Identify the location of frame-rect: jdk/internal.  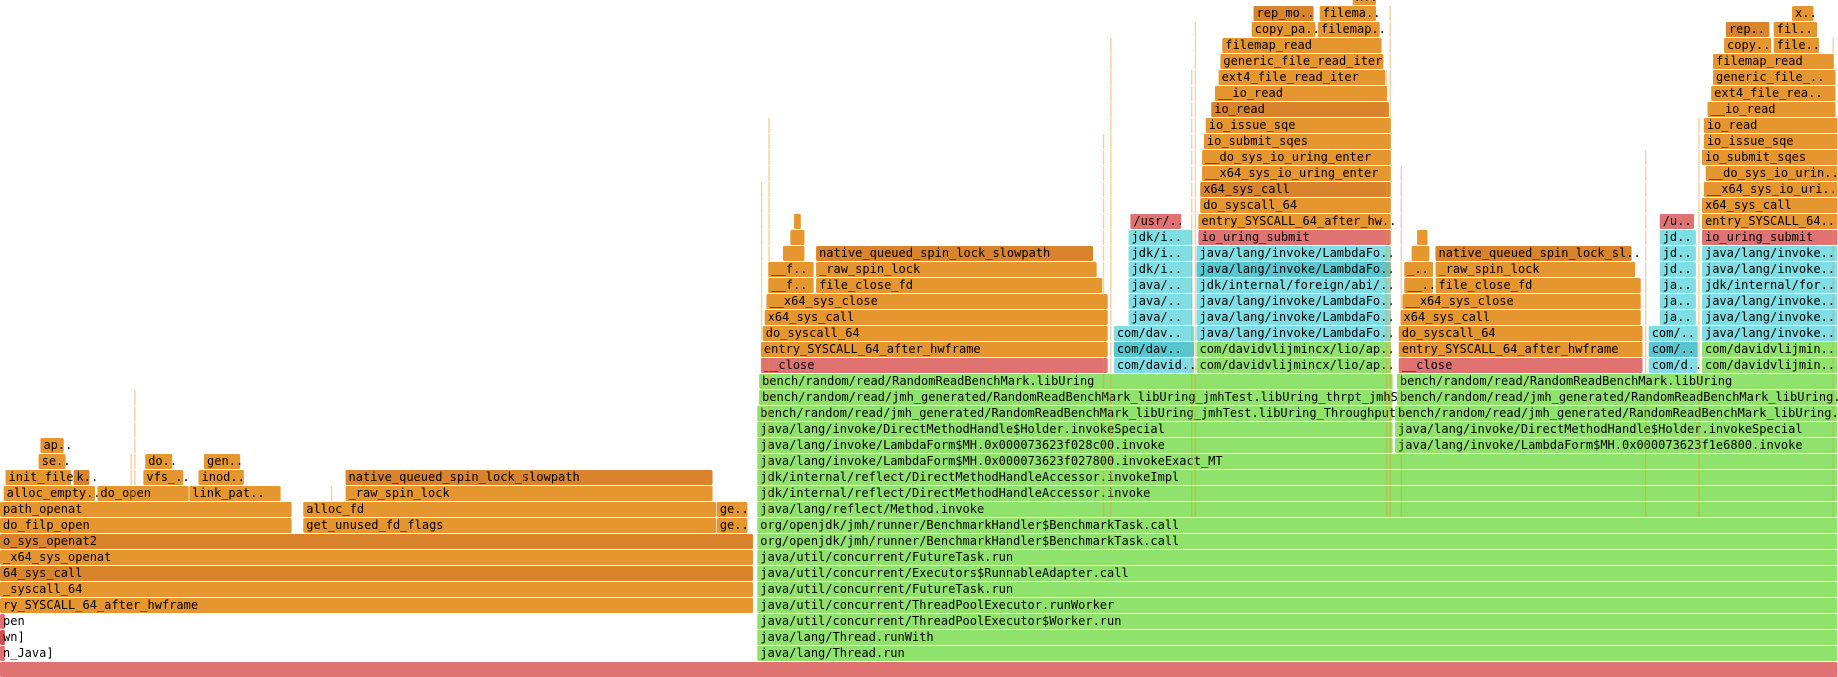
(1677, 237).